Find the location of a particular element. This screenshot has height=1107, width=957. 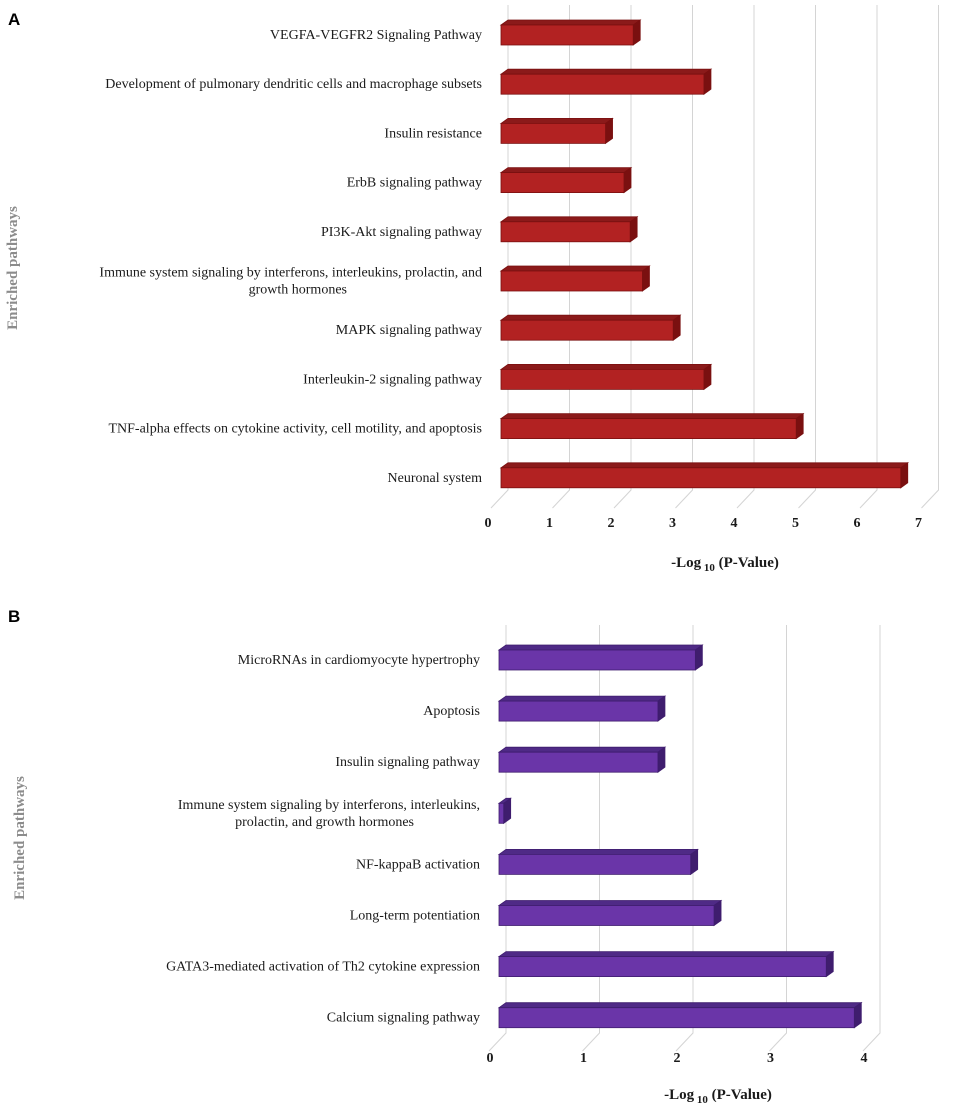

panel-b-tick-label: 4 is located at coordinates (864, 1058).